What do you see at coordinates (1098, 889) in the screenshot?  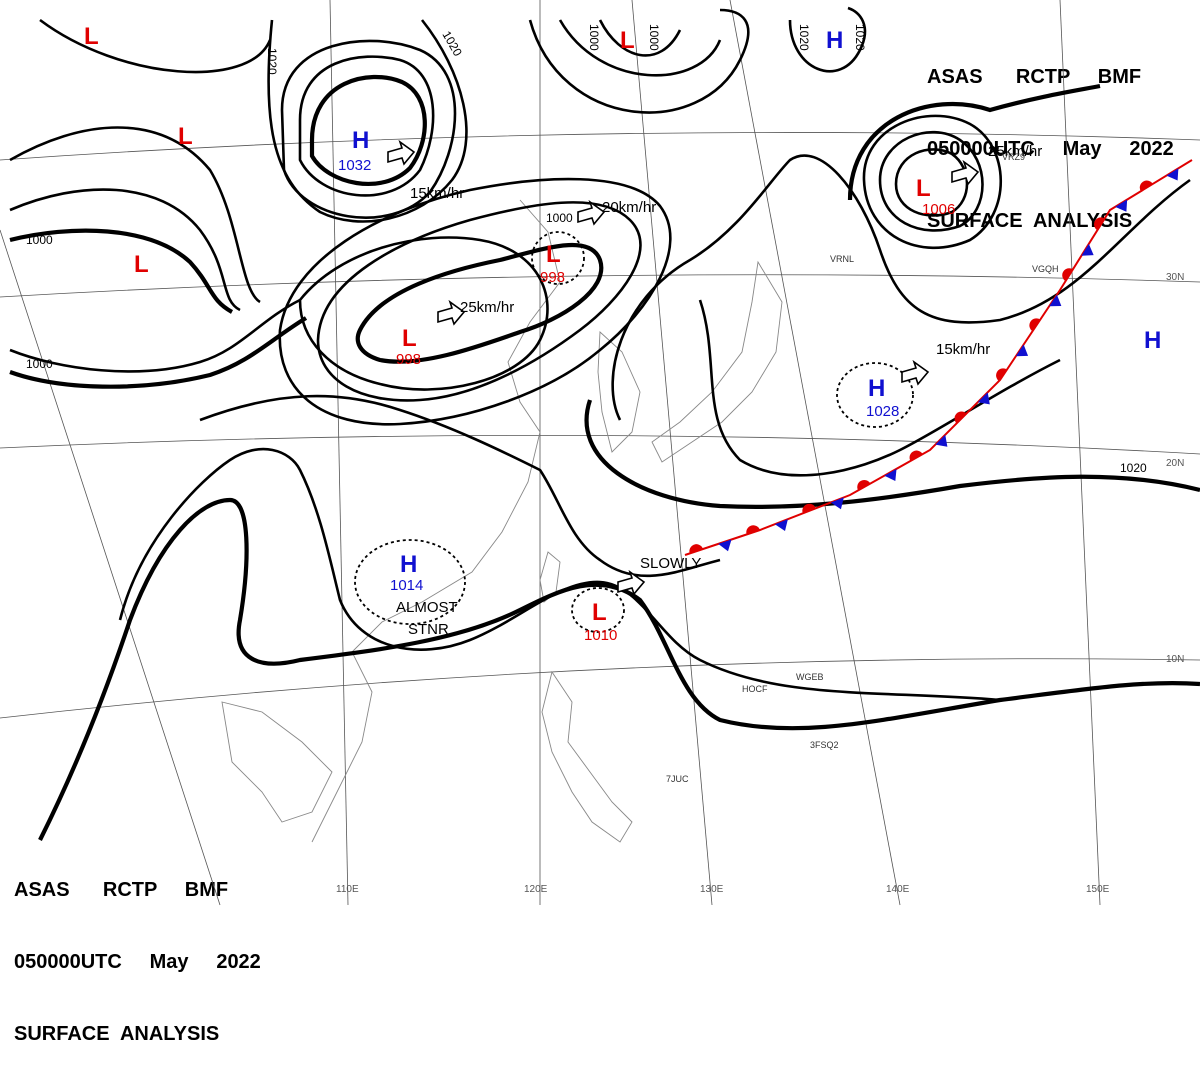 I see `lon-label-150e: 150E` at bounding box center [1098, 889].